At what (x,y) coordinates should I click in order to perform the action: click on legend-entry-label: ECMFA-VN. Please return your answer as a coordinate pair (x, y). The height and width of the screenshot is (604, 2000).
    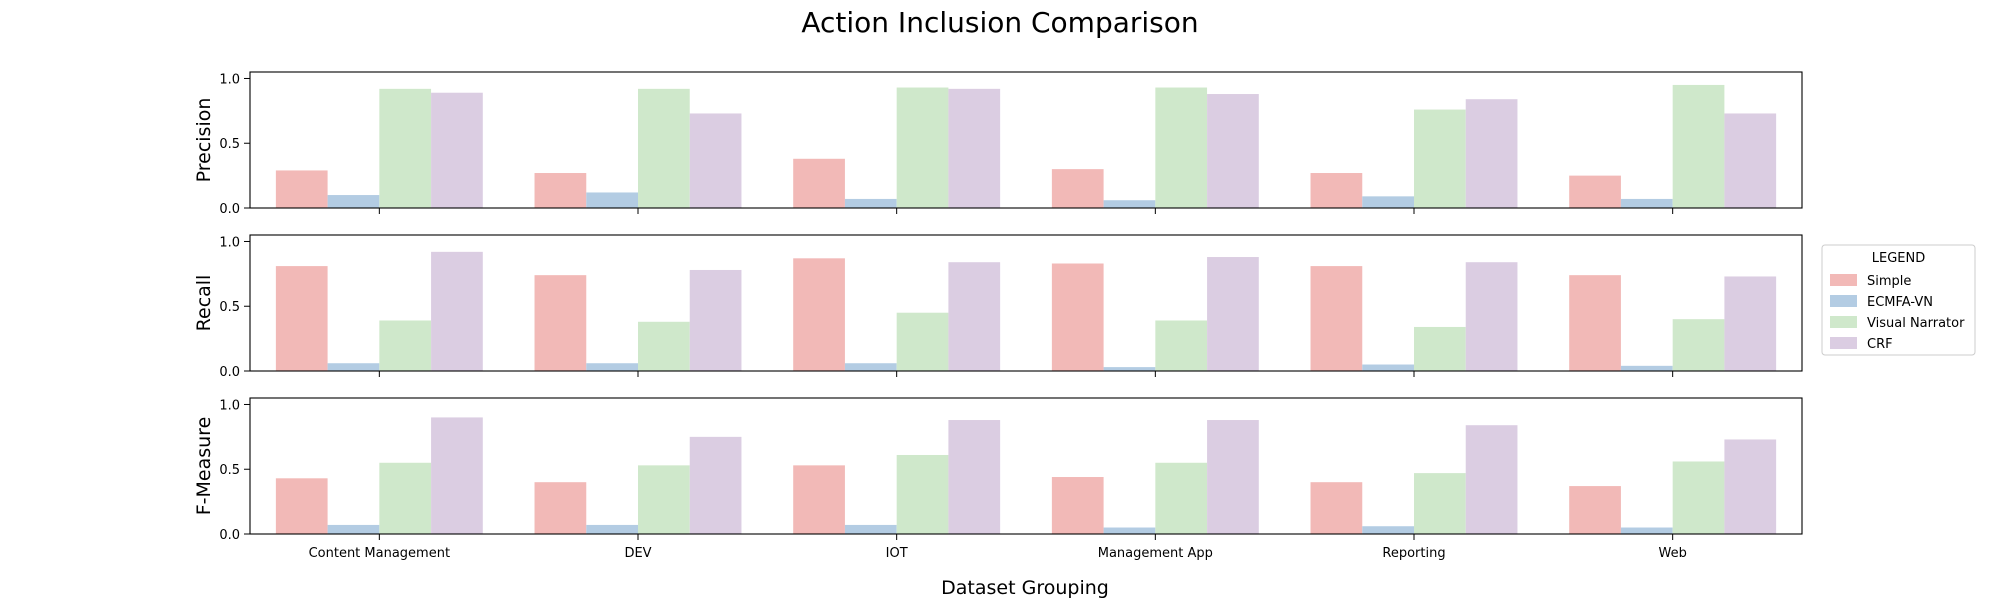
    Looking at the image, I should click on (1900, 302).